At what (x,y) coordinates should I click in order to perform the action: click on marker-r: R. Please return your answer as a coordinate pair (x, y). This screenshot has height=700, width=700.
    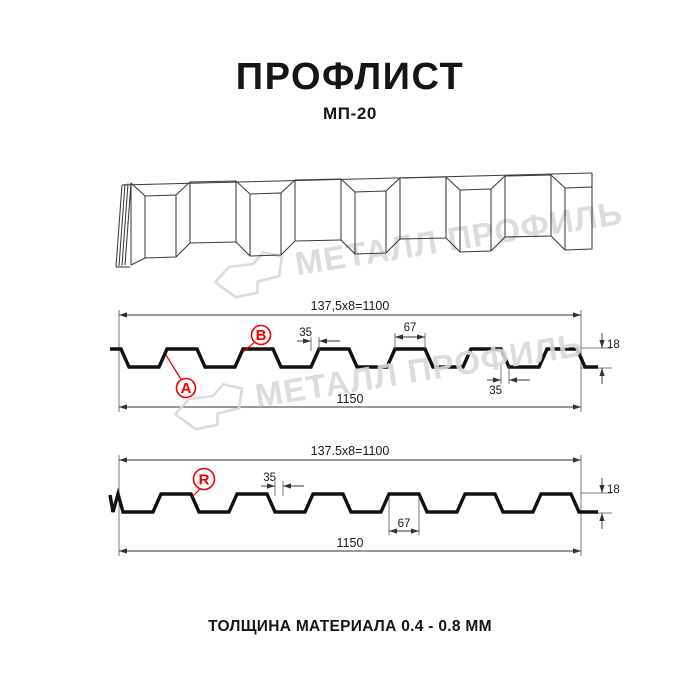
    Looking at the image, I should click on (203, 482).